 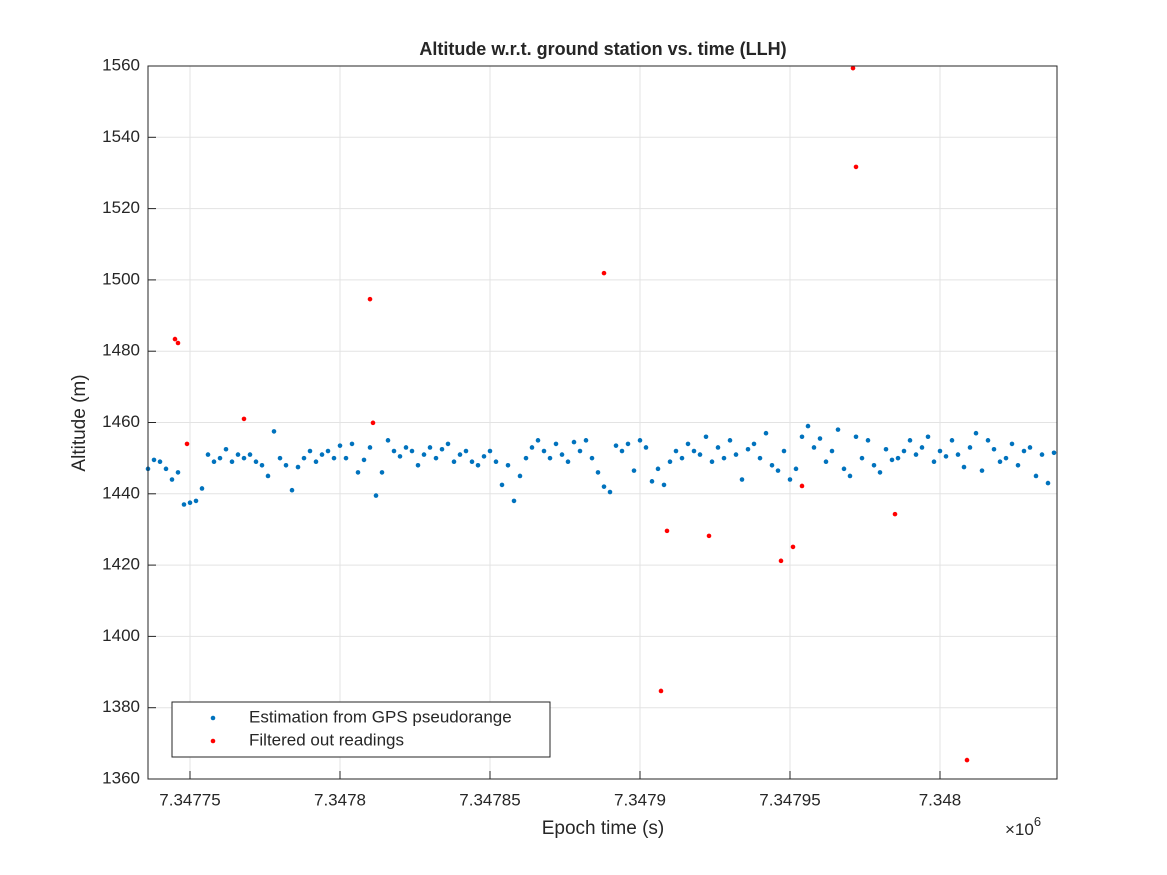 I want to click on x-tick-label: 7.34785, so click(x=489, y=799).